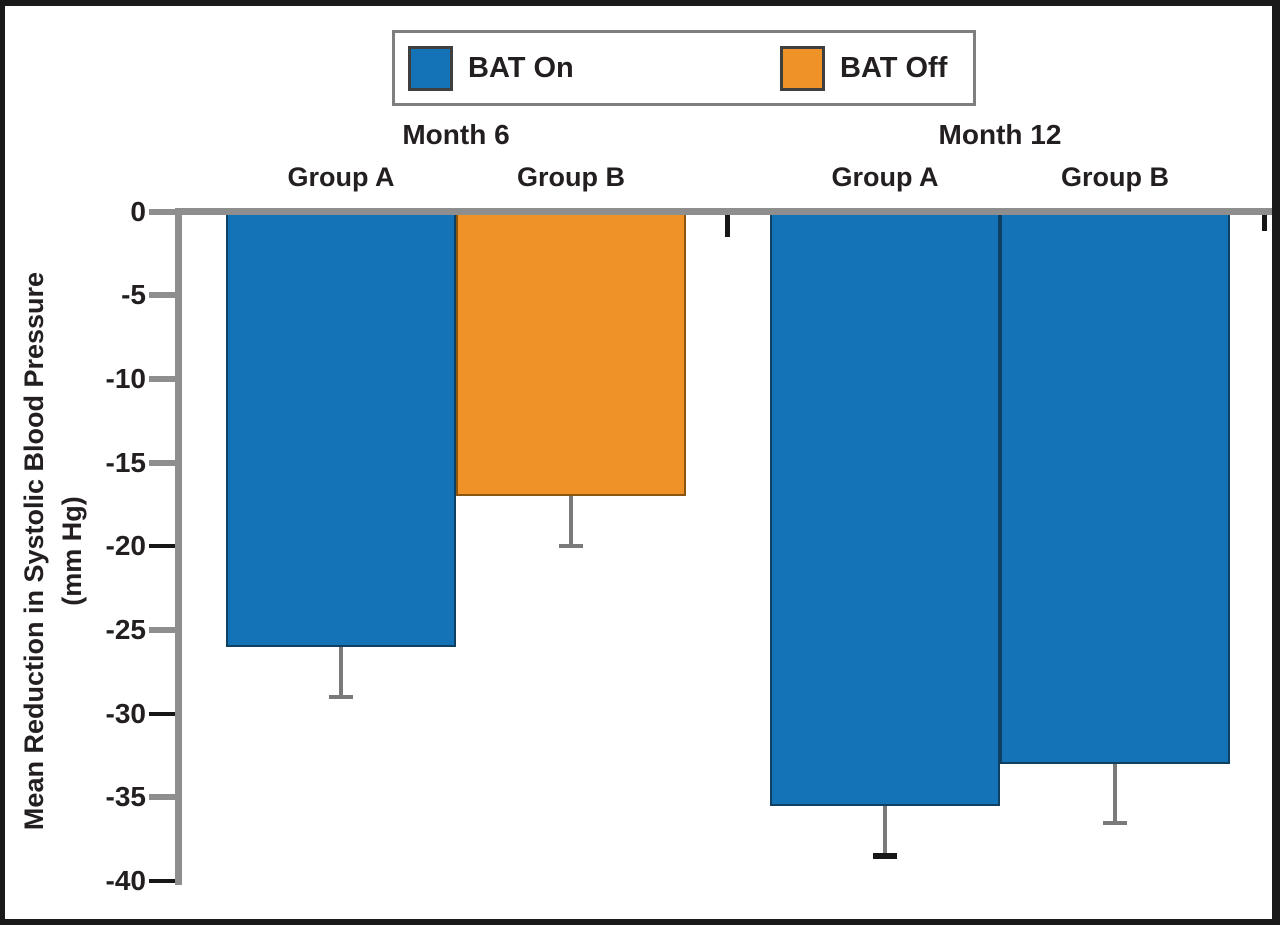  What do you see at coordinates (894, 67) in the screenshot?
I see `legend-label-bat-off: BAT Off` at bounding box center [894, 67].